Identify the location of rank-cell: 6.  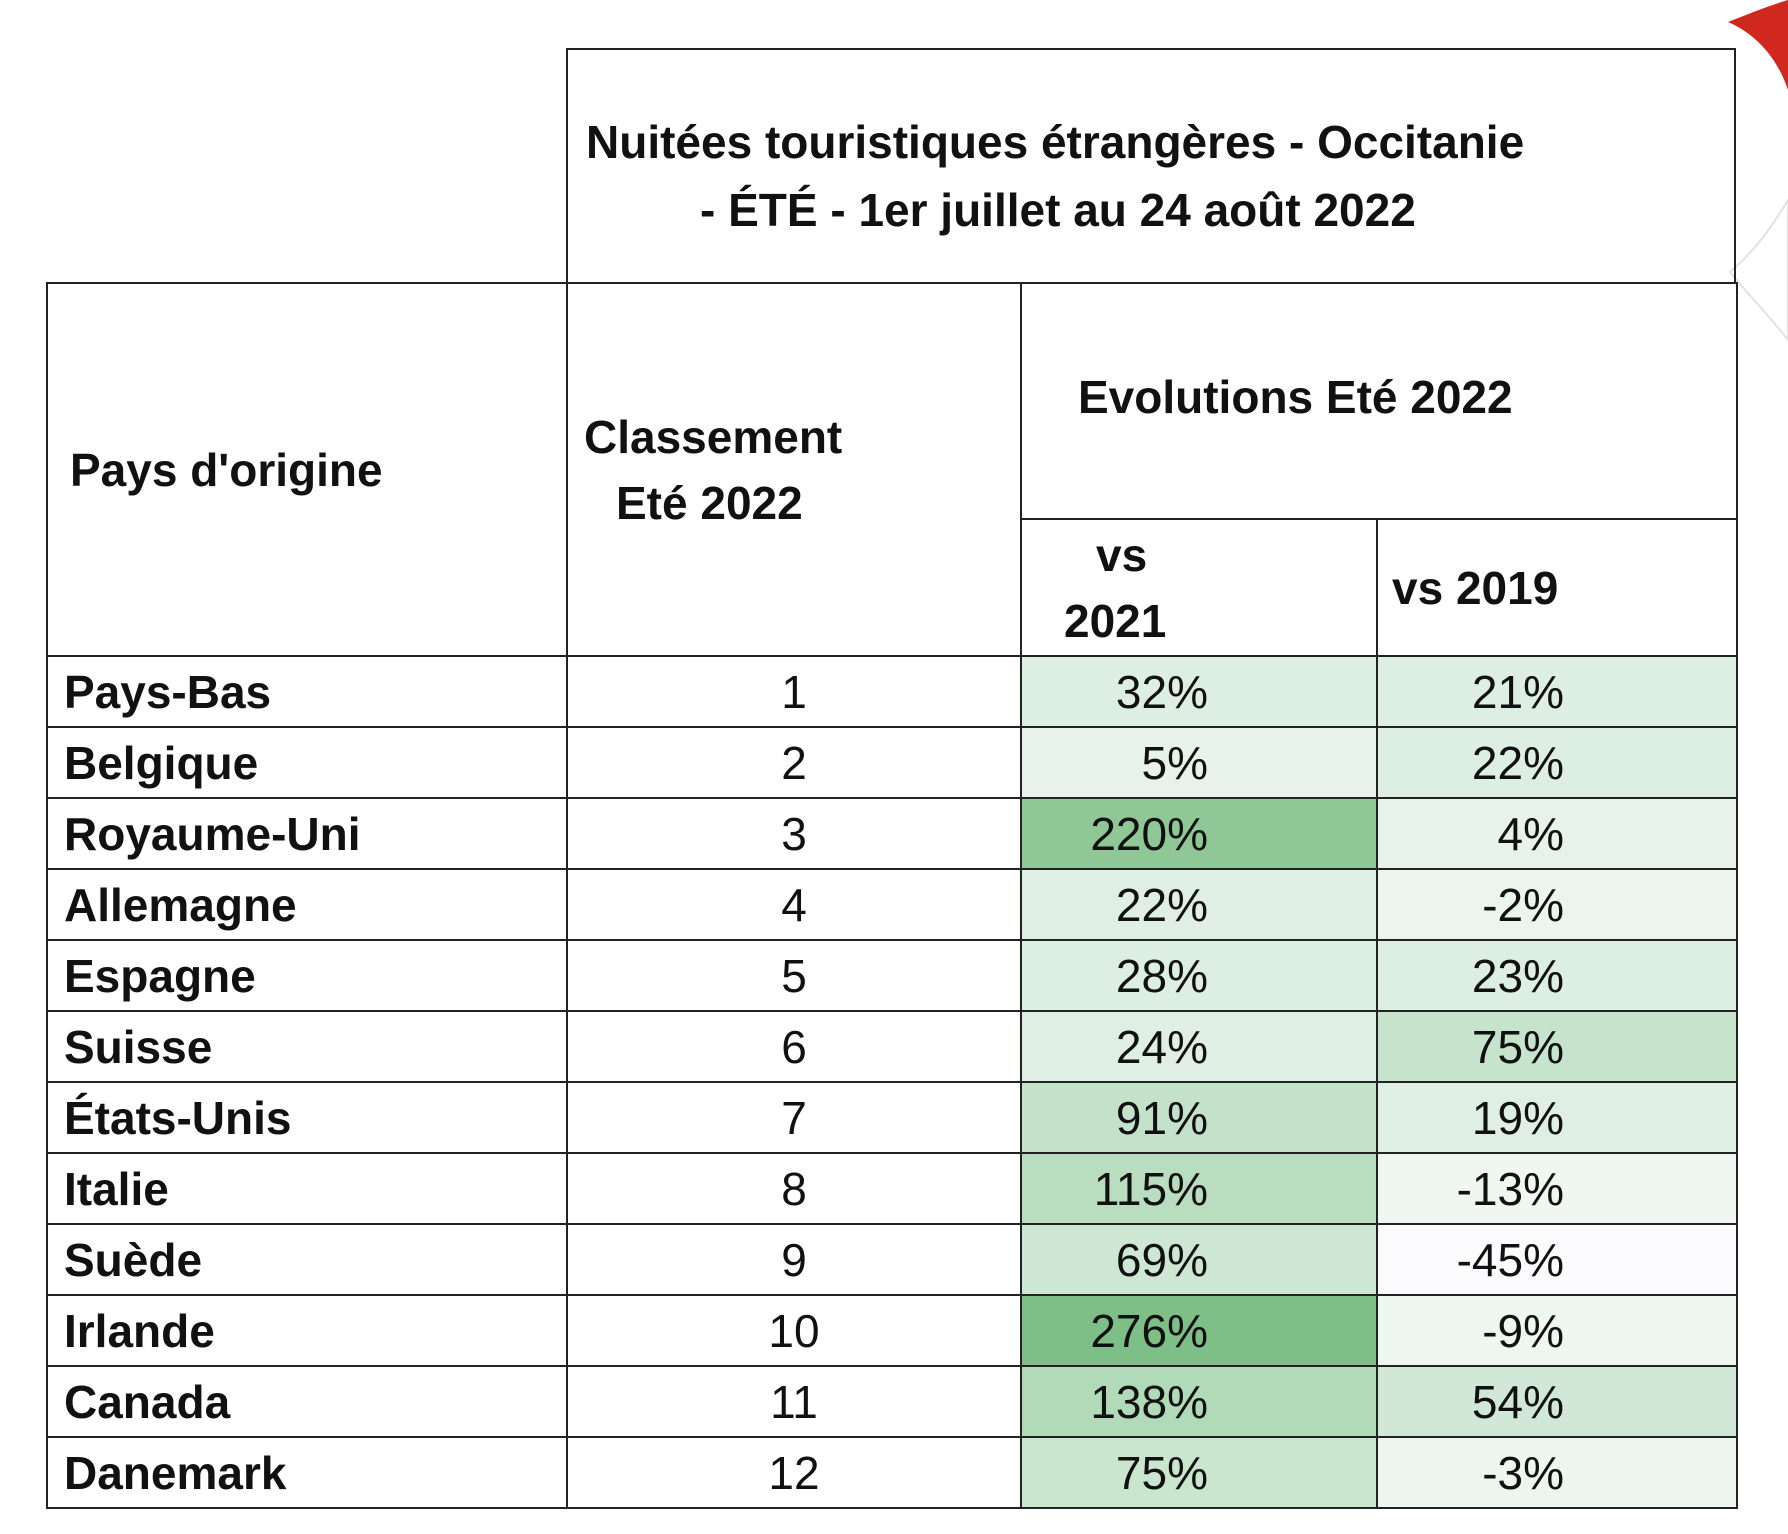
(794, 1046).